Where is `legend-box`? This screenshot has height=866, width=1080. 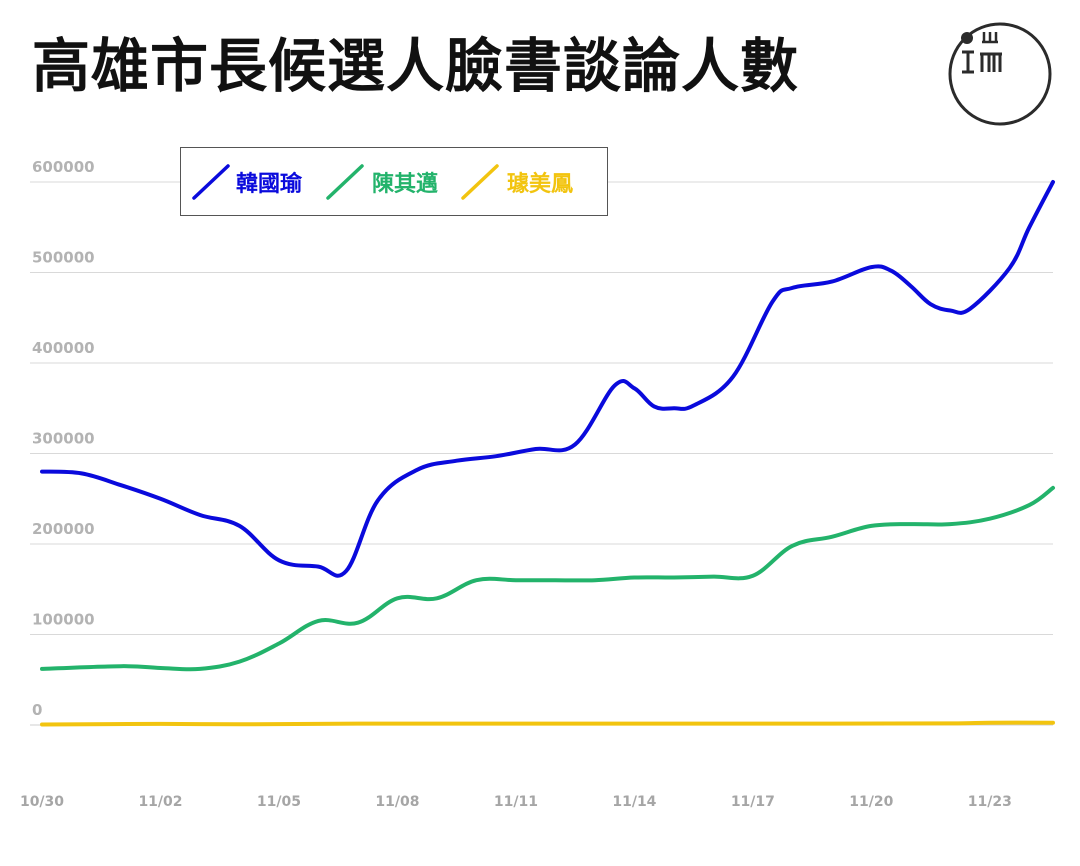 legend-box is located at coordinates (394, 181).